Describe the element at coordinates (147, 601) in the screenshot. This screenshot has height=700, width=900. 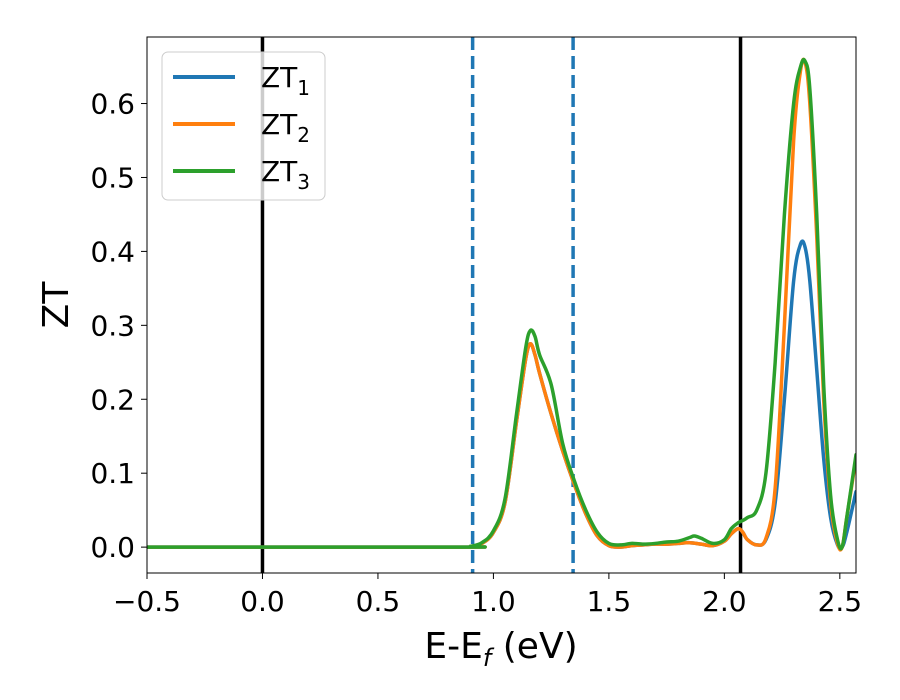
I see `x-tick-label: −0.5` at that location.